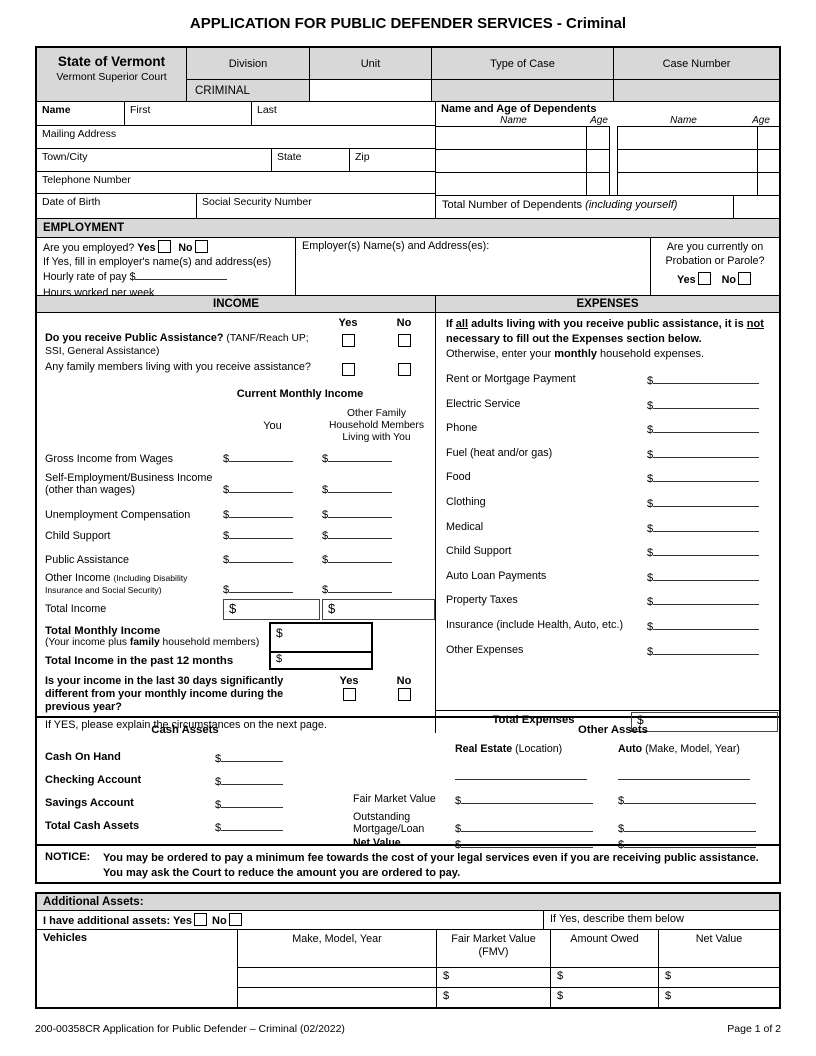 This screenshot has width=816, height=1056. I want to click on employer-name-address-field: Employer(s) Name(s) and Address(es):, so click(472, 270).